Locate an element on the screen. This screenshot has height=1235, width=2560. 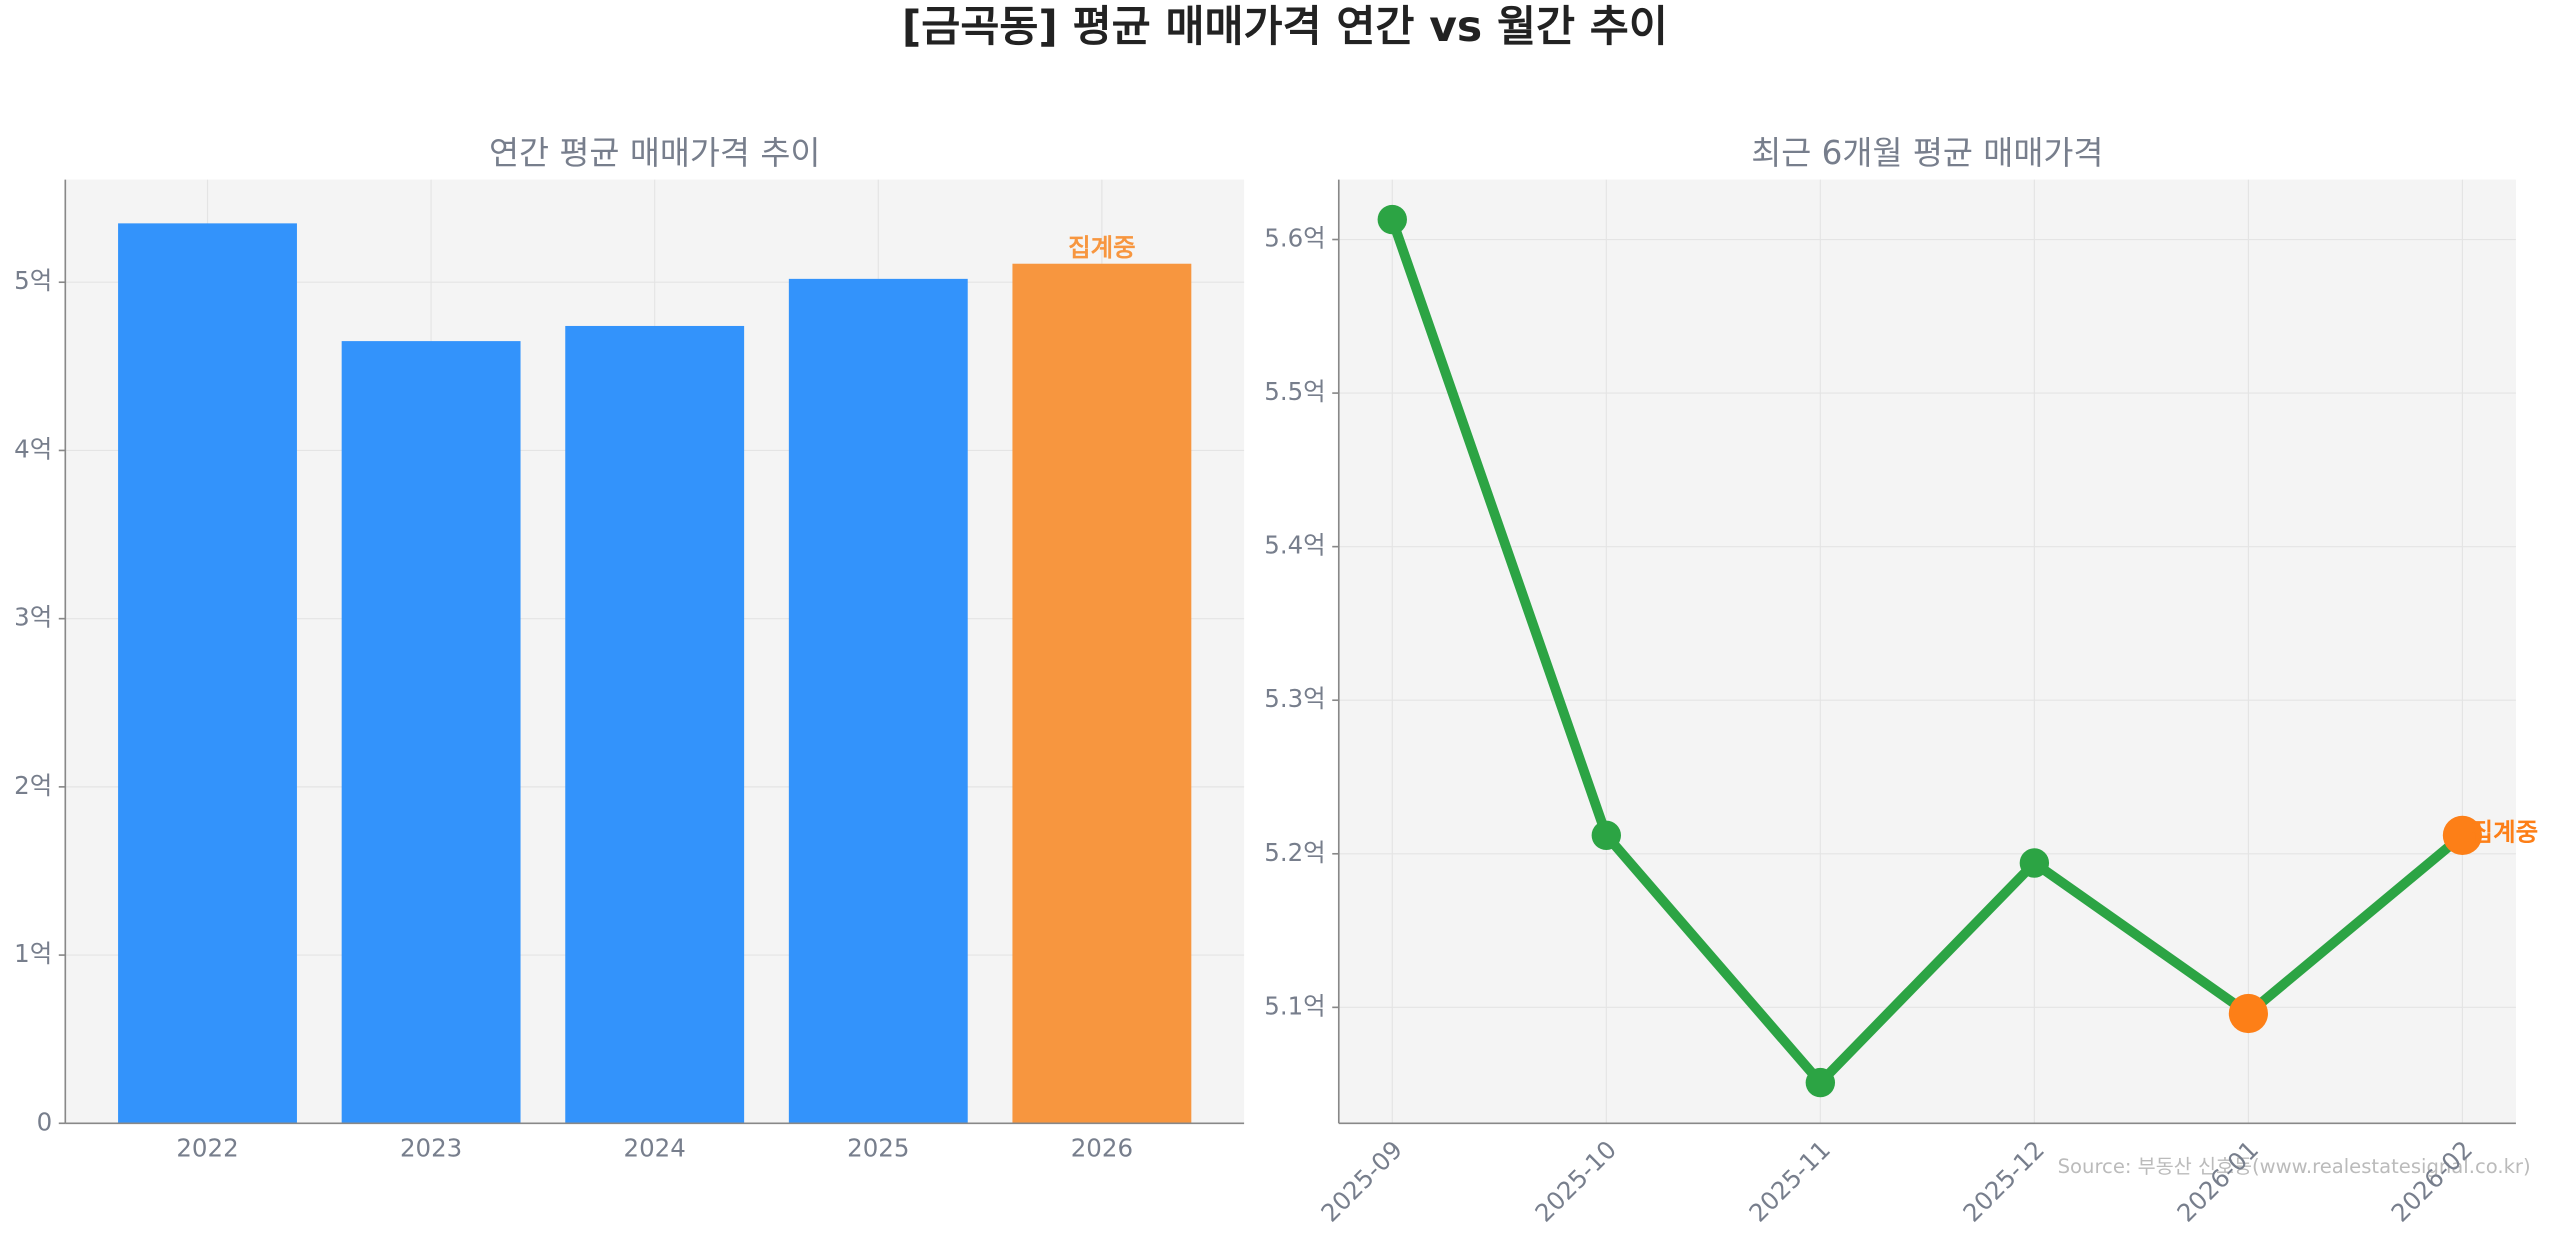
y-tick-label: 3억 is located at coordinates (33, 617).